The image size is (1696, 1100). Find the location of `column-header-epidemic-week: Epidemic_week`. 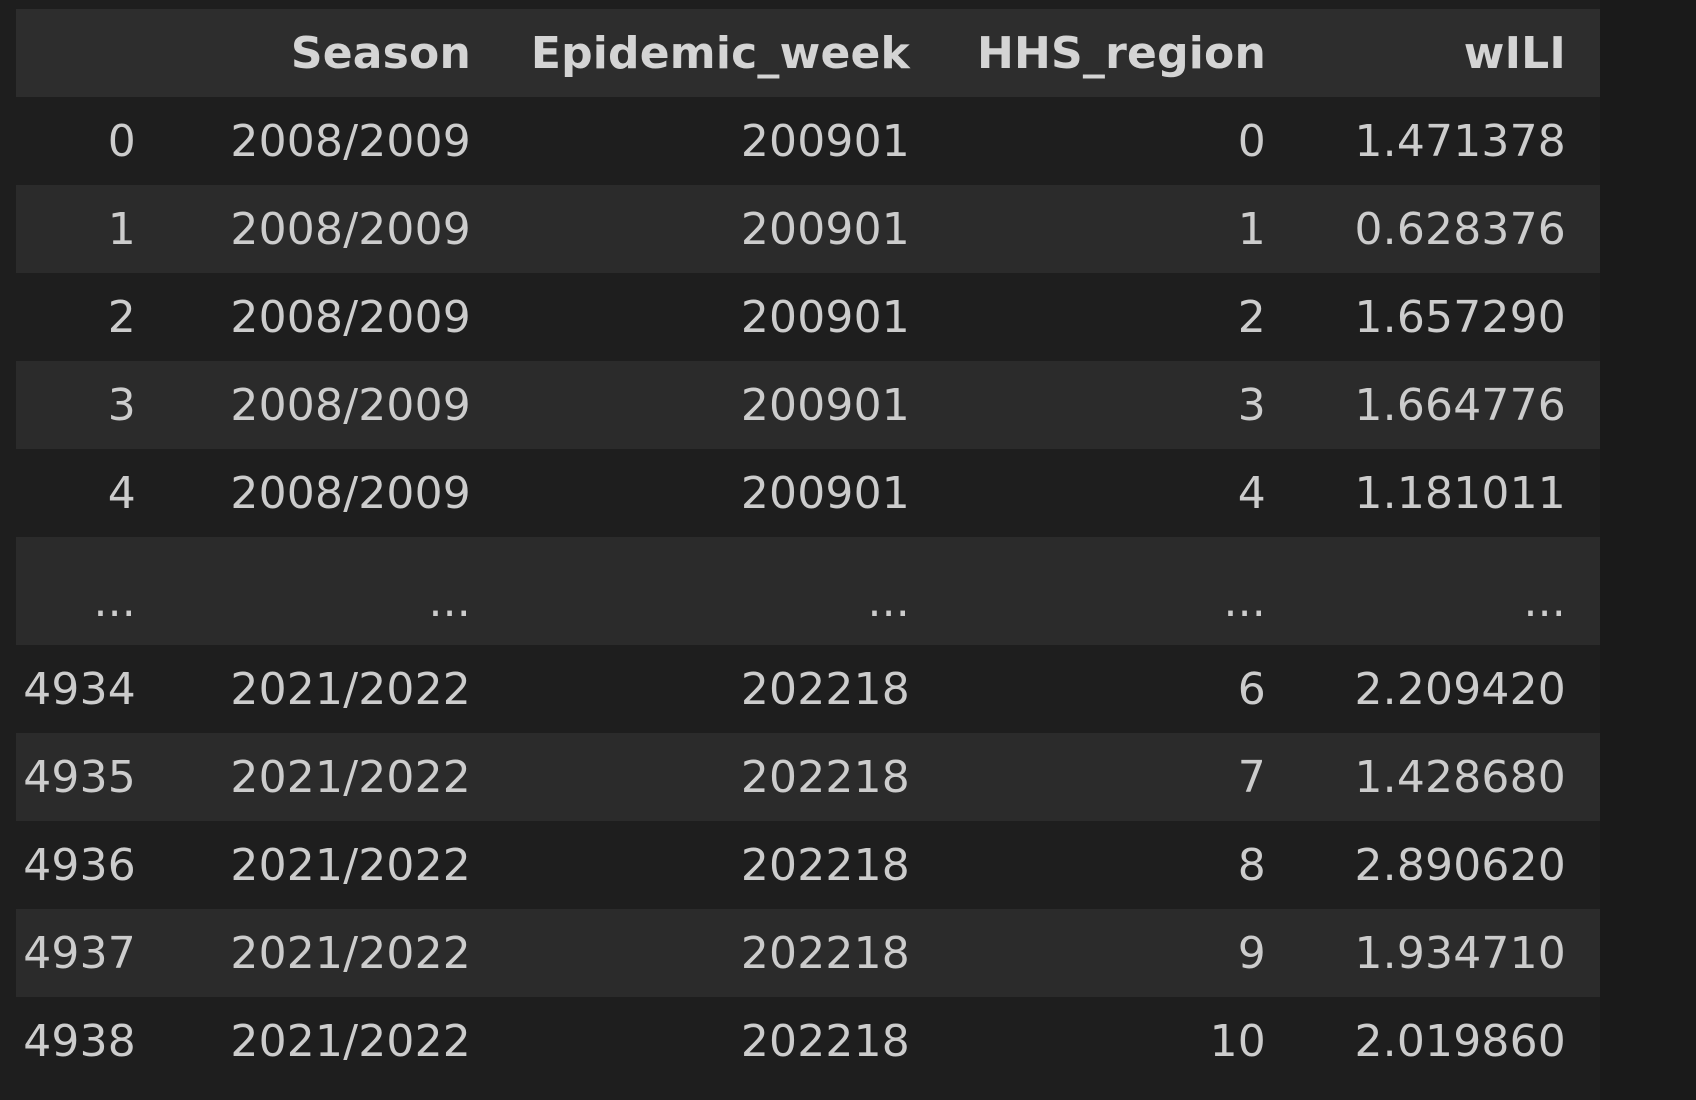

column-header-epidemic-week: Epidemic_week is located at coordinates (722, 53).